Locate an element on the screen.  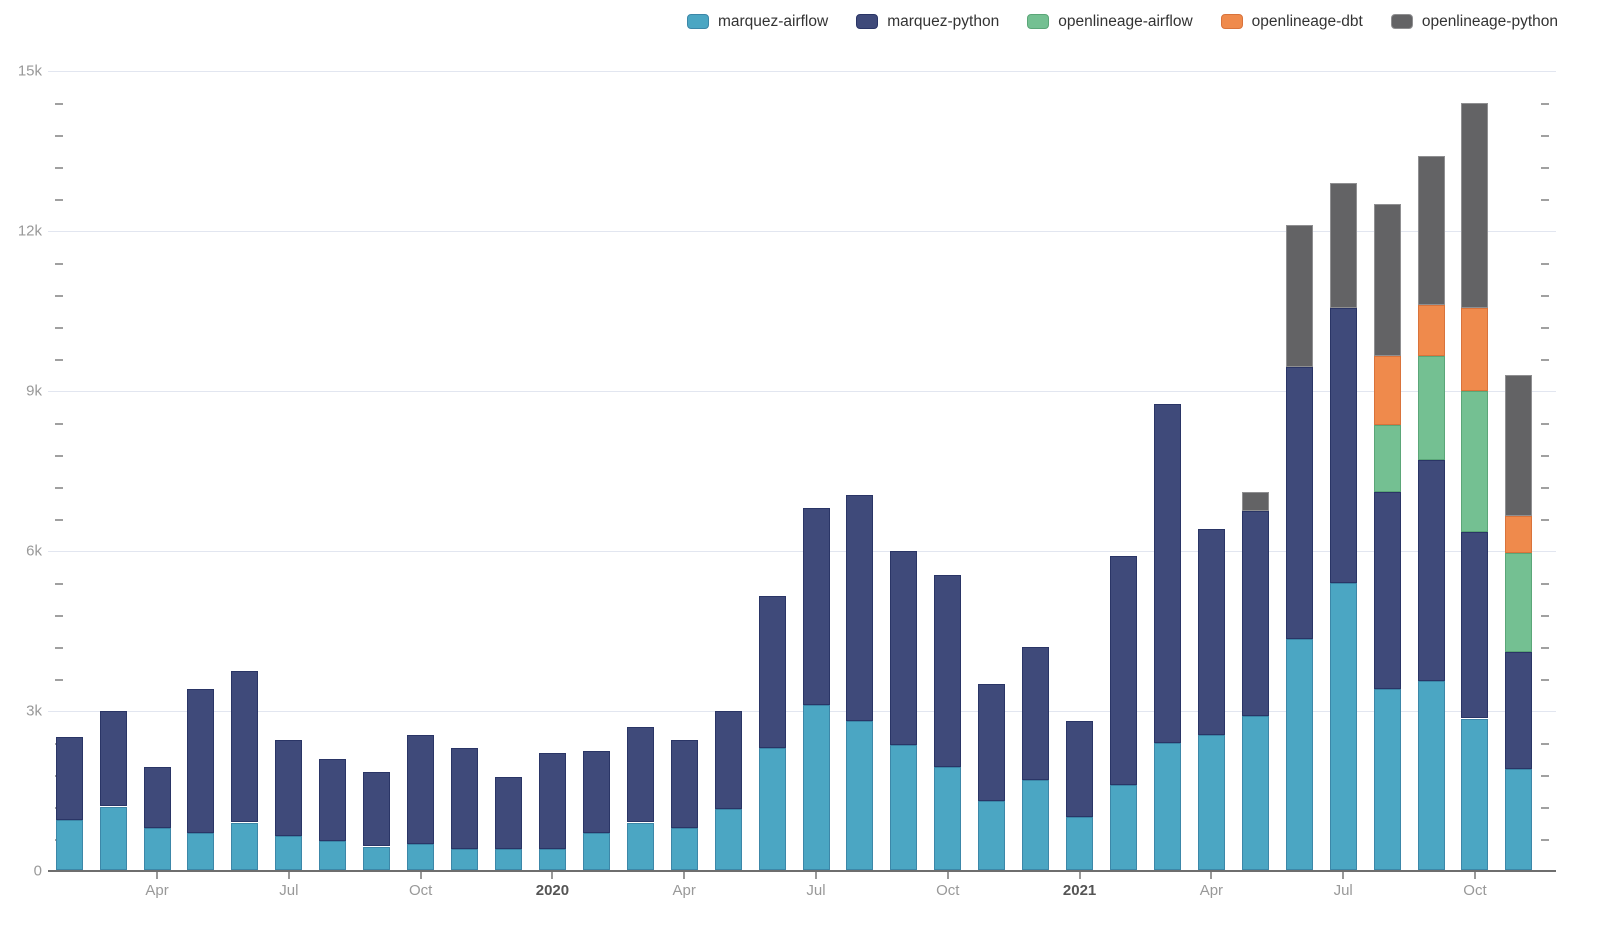
legend-item-openlineage-airflow: openlineage-airflow is located at coordinates (1110, 21).